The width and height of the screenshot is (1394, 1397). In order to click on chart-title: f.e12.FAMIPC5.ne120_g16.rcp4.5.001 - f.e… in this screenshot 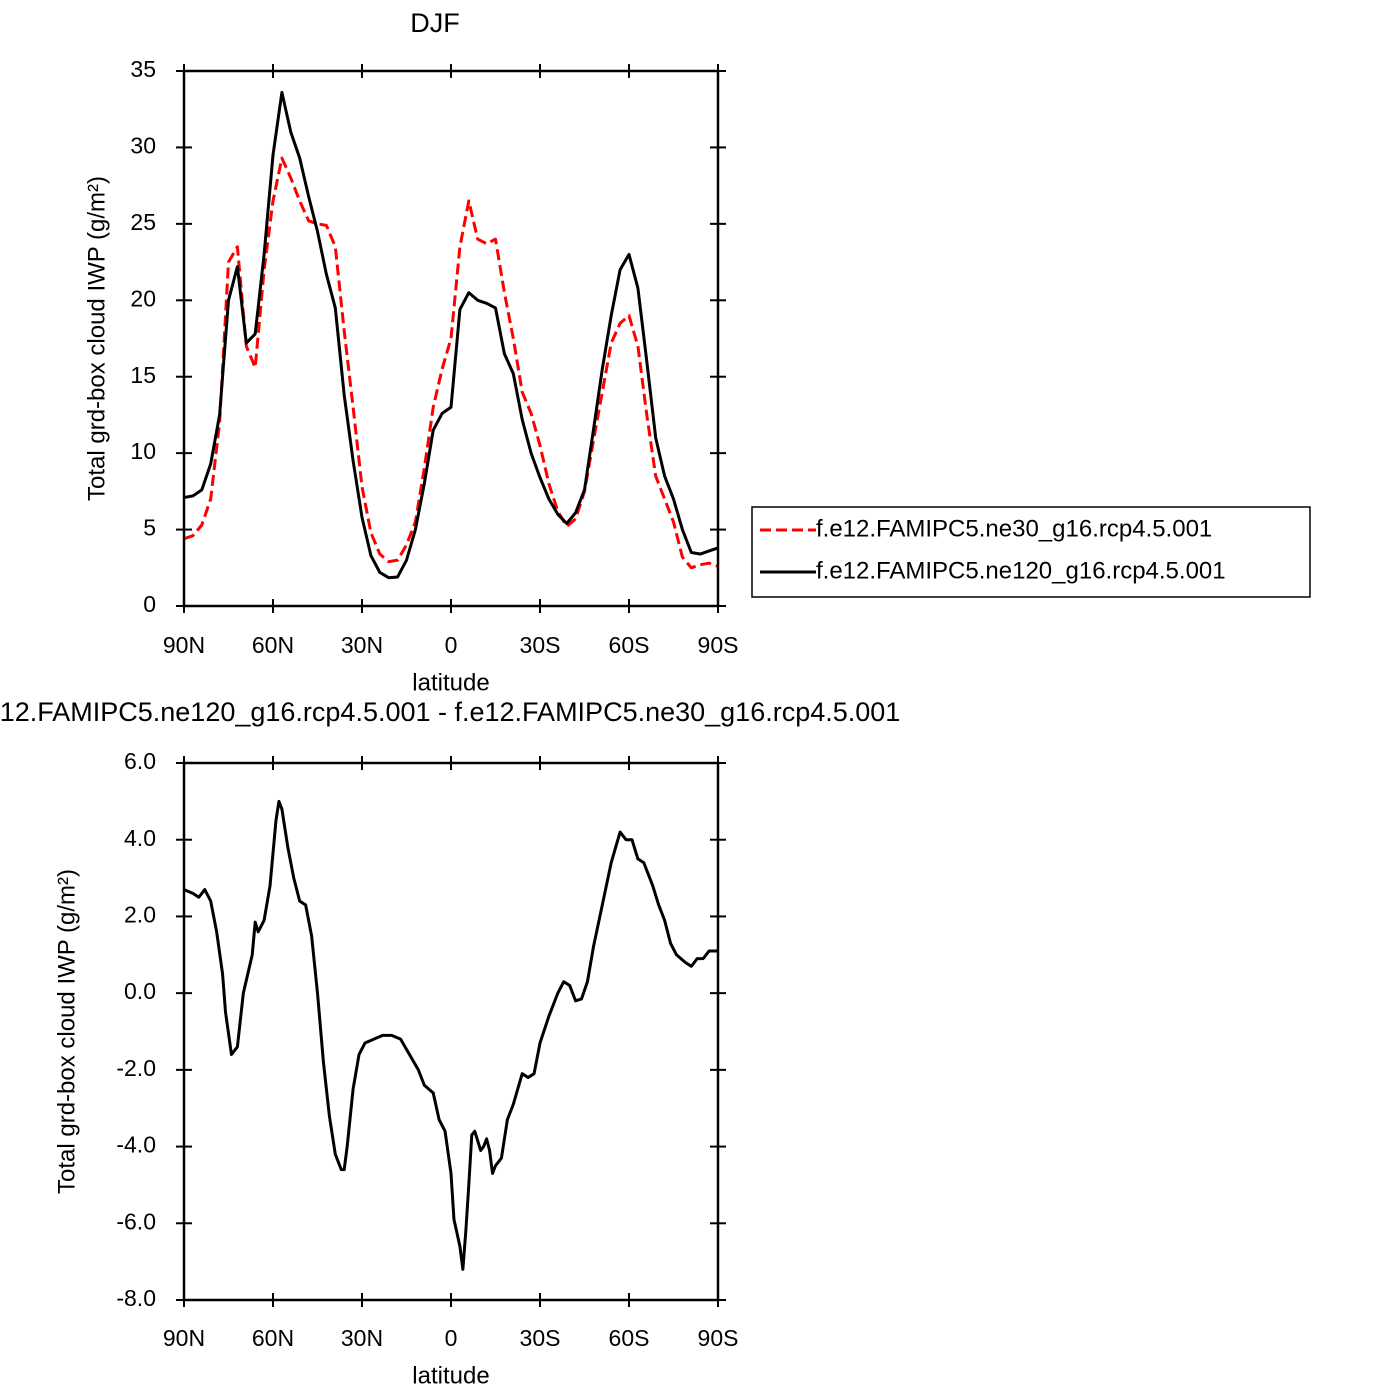, I will do `click(450, 712)`.